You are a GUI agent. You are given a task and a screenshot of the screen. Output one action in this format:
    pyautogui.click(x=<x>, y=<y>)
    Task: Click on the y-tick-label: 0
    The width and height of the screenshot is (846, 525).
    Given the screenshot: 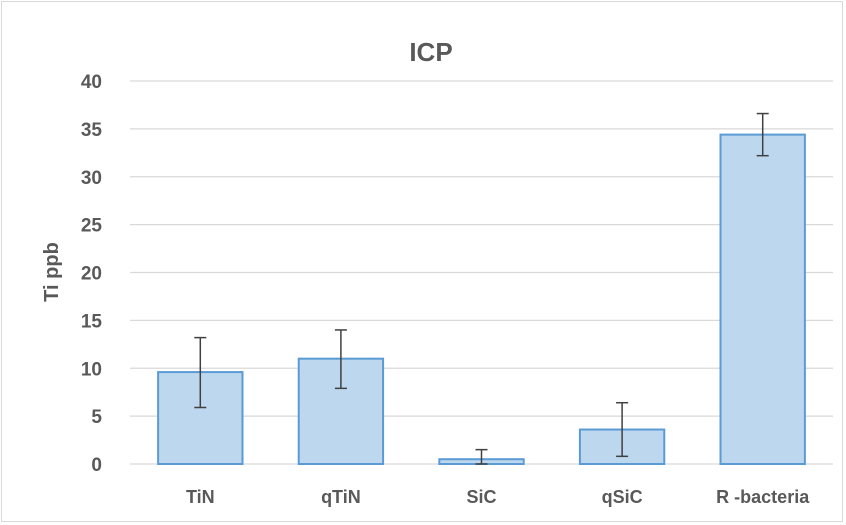 What is the action you would take?
    pyautogui.click(x=96, y=465)
    